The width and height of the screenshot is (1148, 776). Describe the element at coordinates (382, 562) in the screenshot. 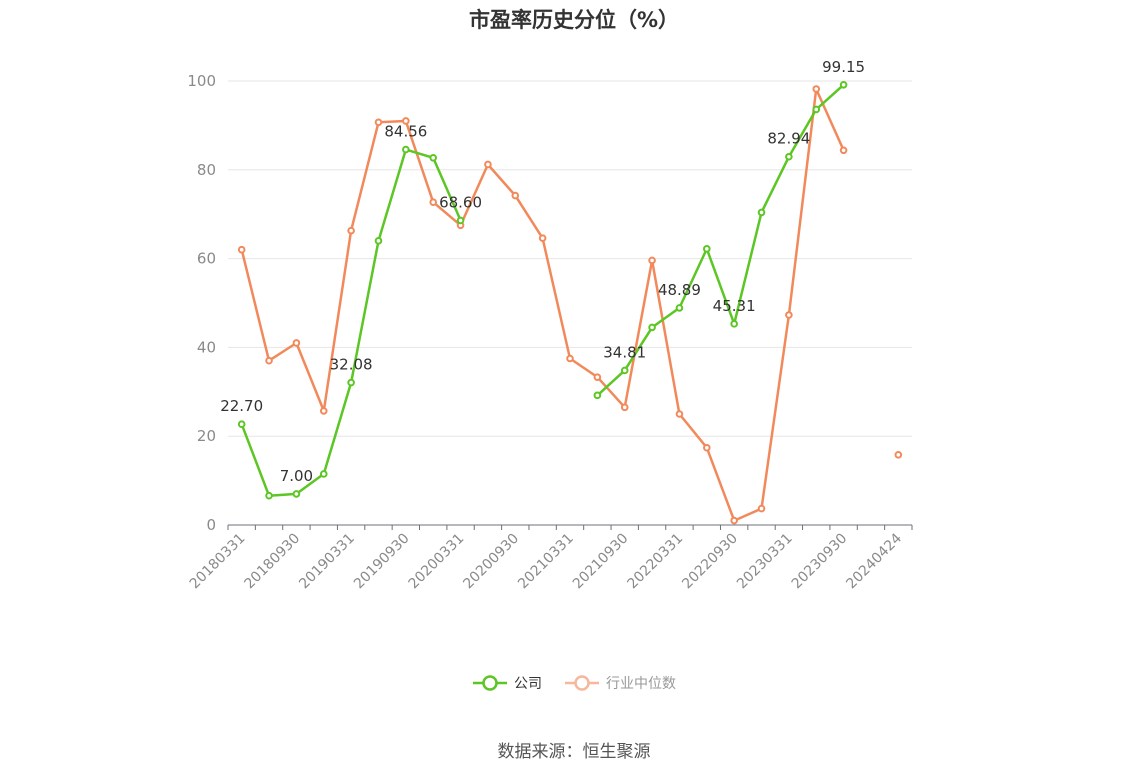

I see `x-tick-label: 20190930` at that location.